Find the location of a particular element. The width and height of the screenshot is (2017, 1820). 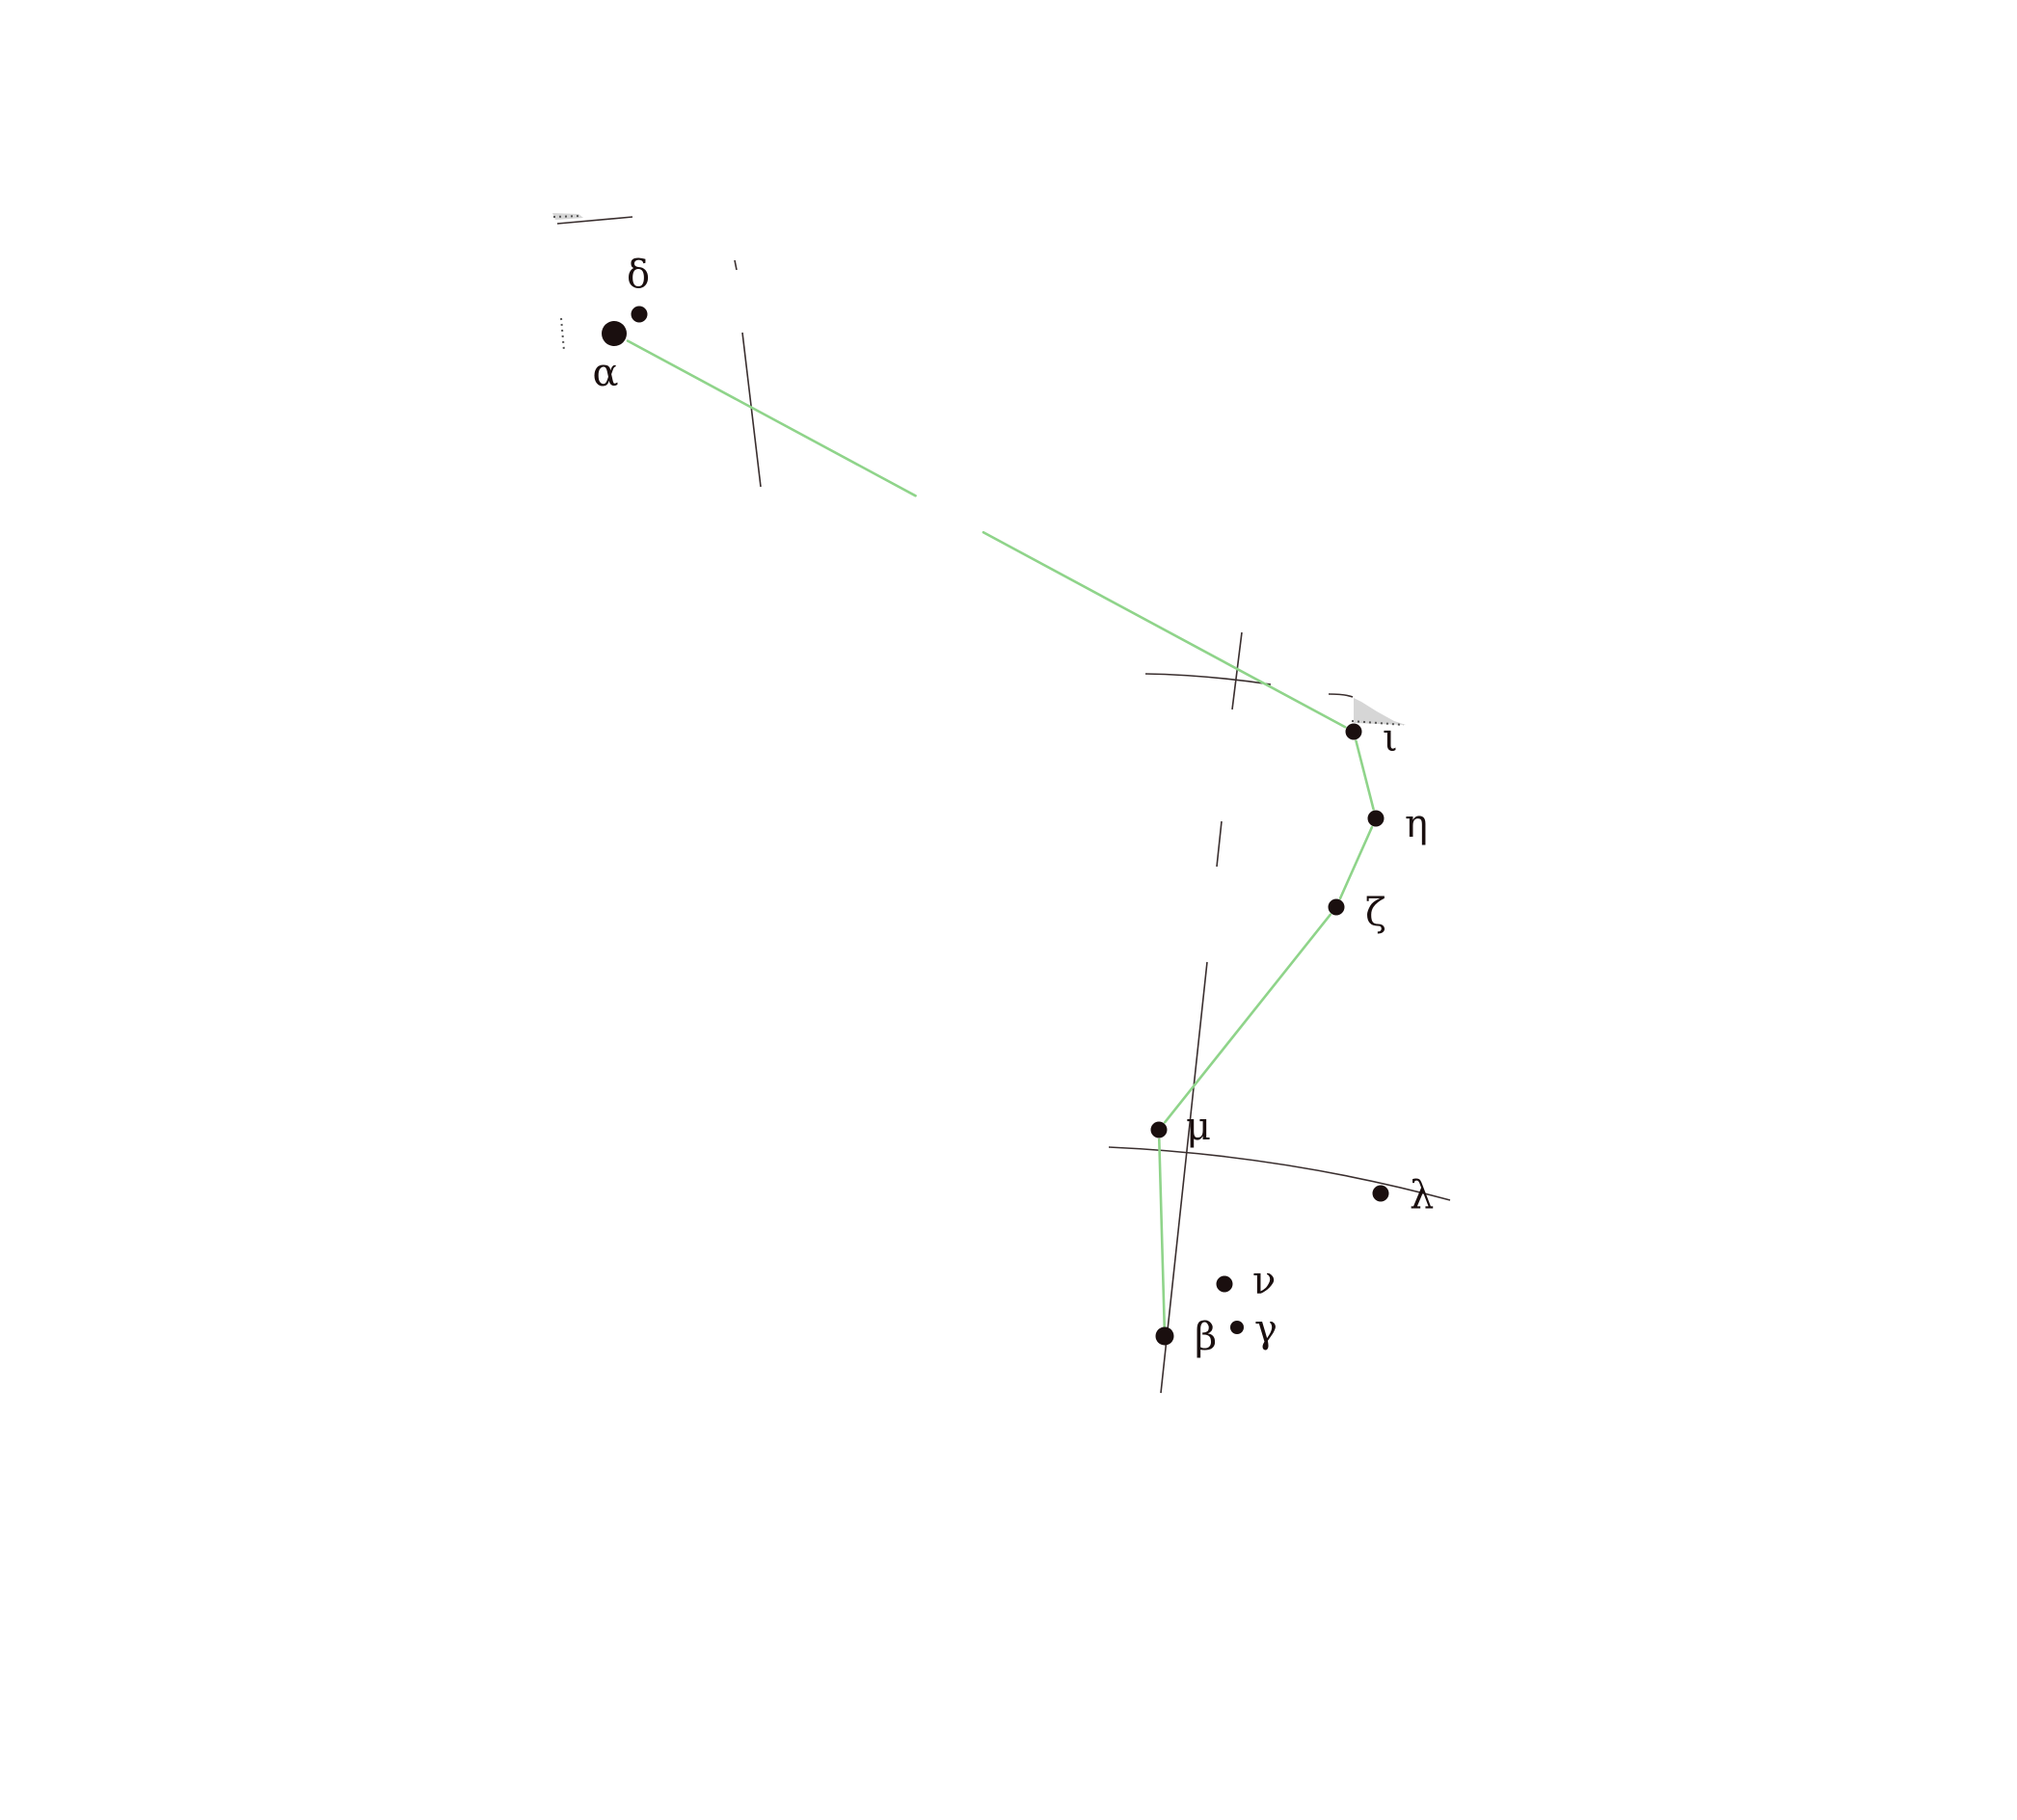

star-mu is located at coordinates (1159, 1129).